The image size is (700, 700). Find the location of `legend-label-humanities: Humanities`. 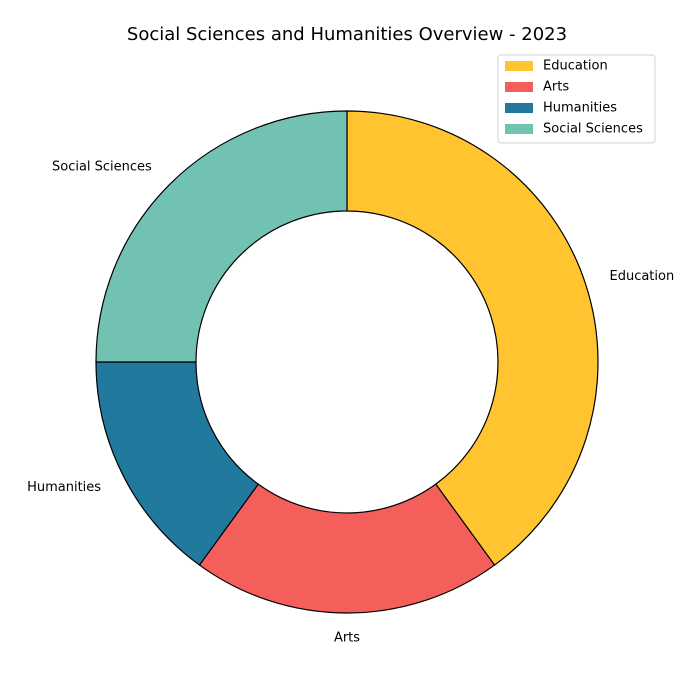

legend-label-humanities: Humanities is located at coordinates (580, 108).